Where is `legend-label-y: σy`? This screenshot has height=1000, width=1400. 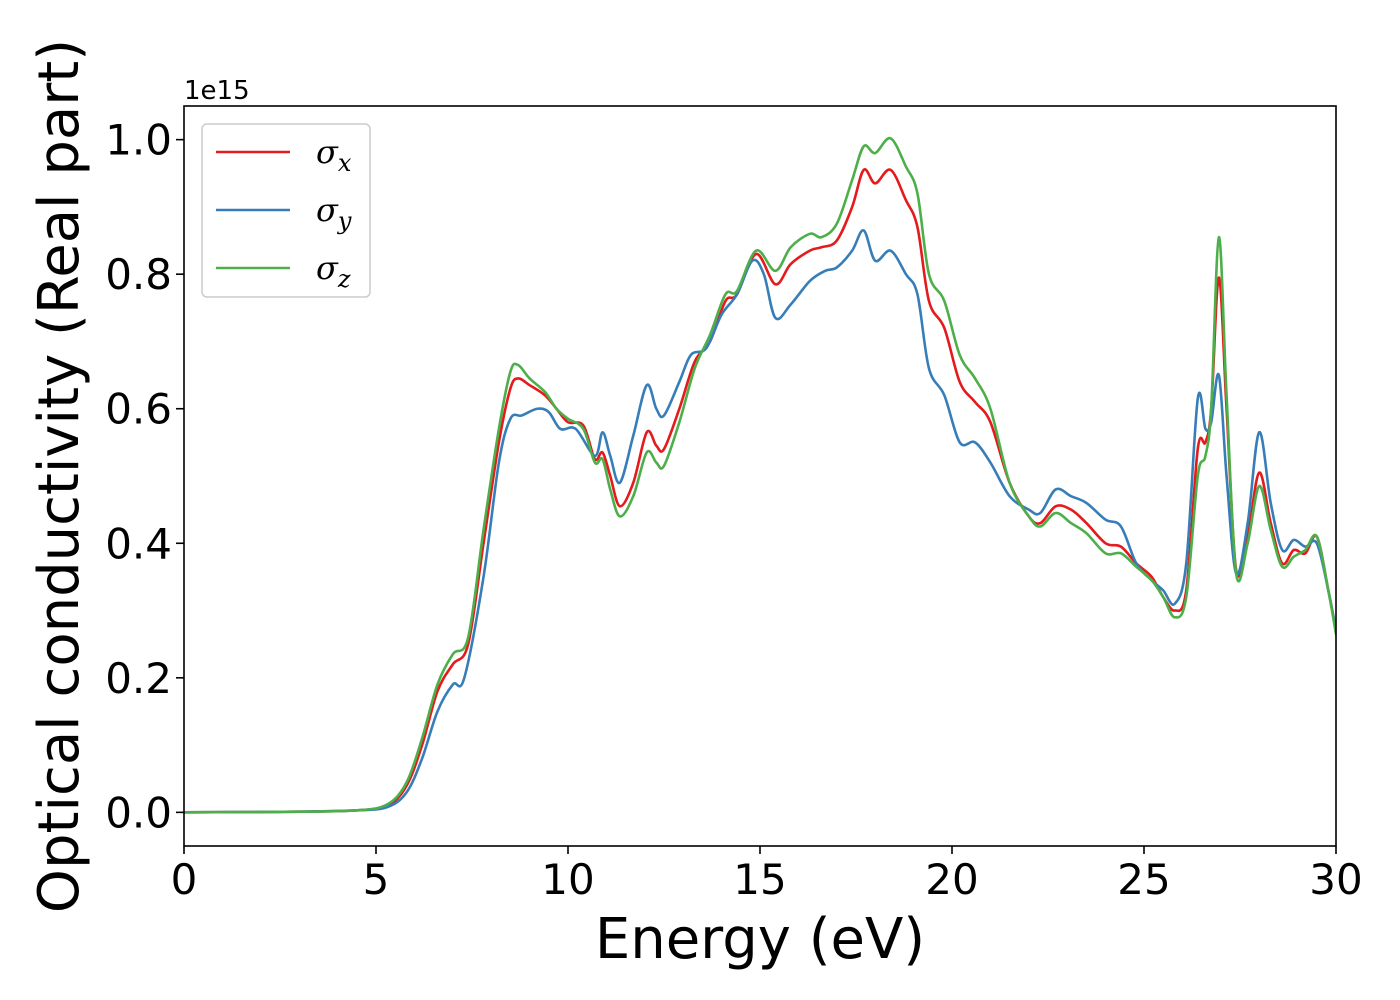 legend-label-y: σy is located at coordinates (334, 213).